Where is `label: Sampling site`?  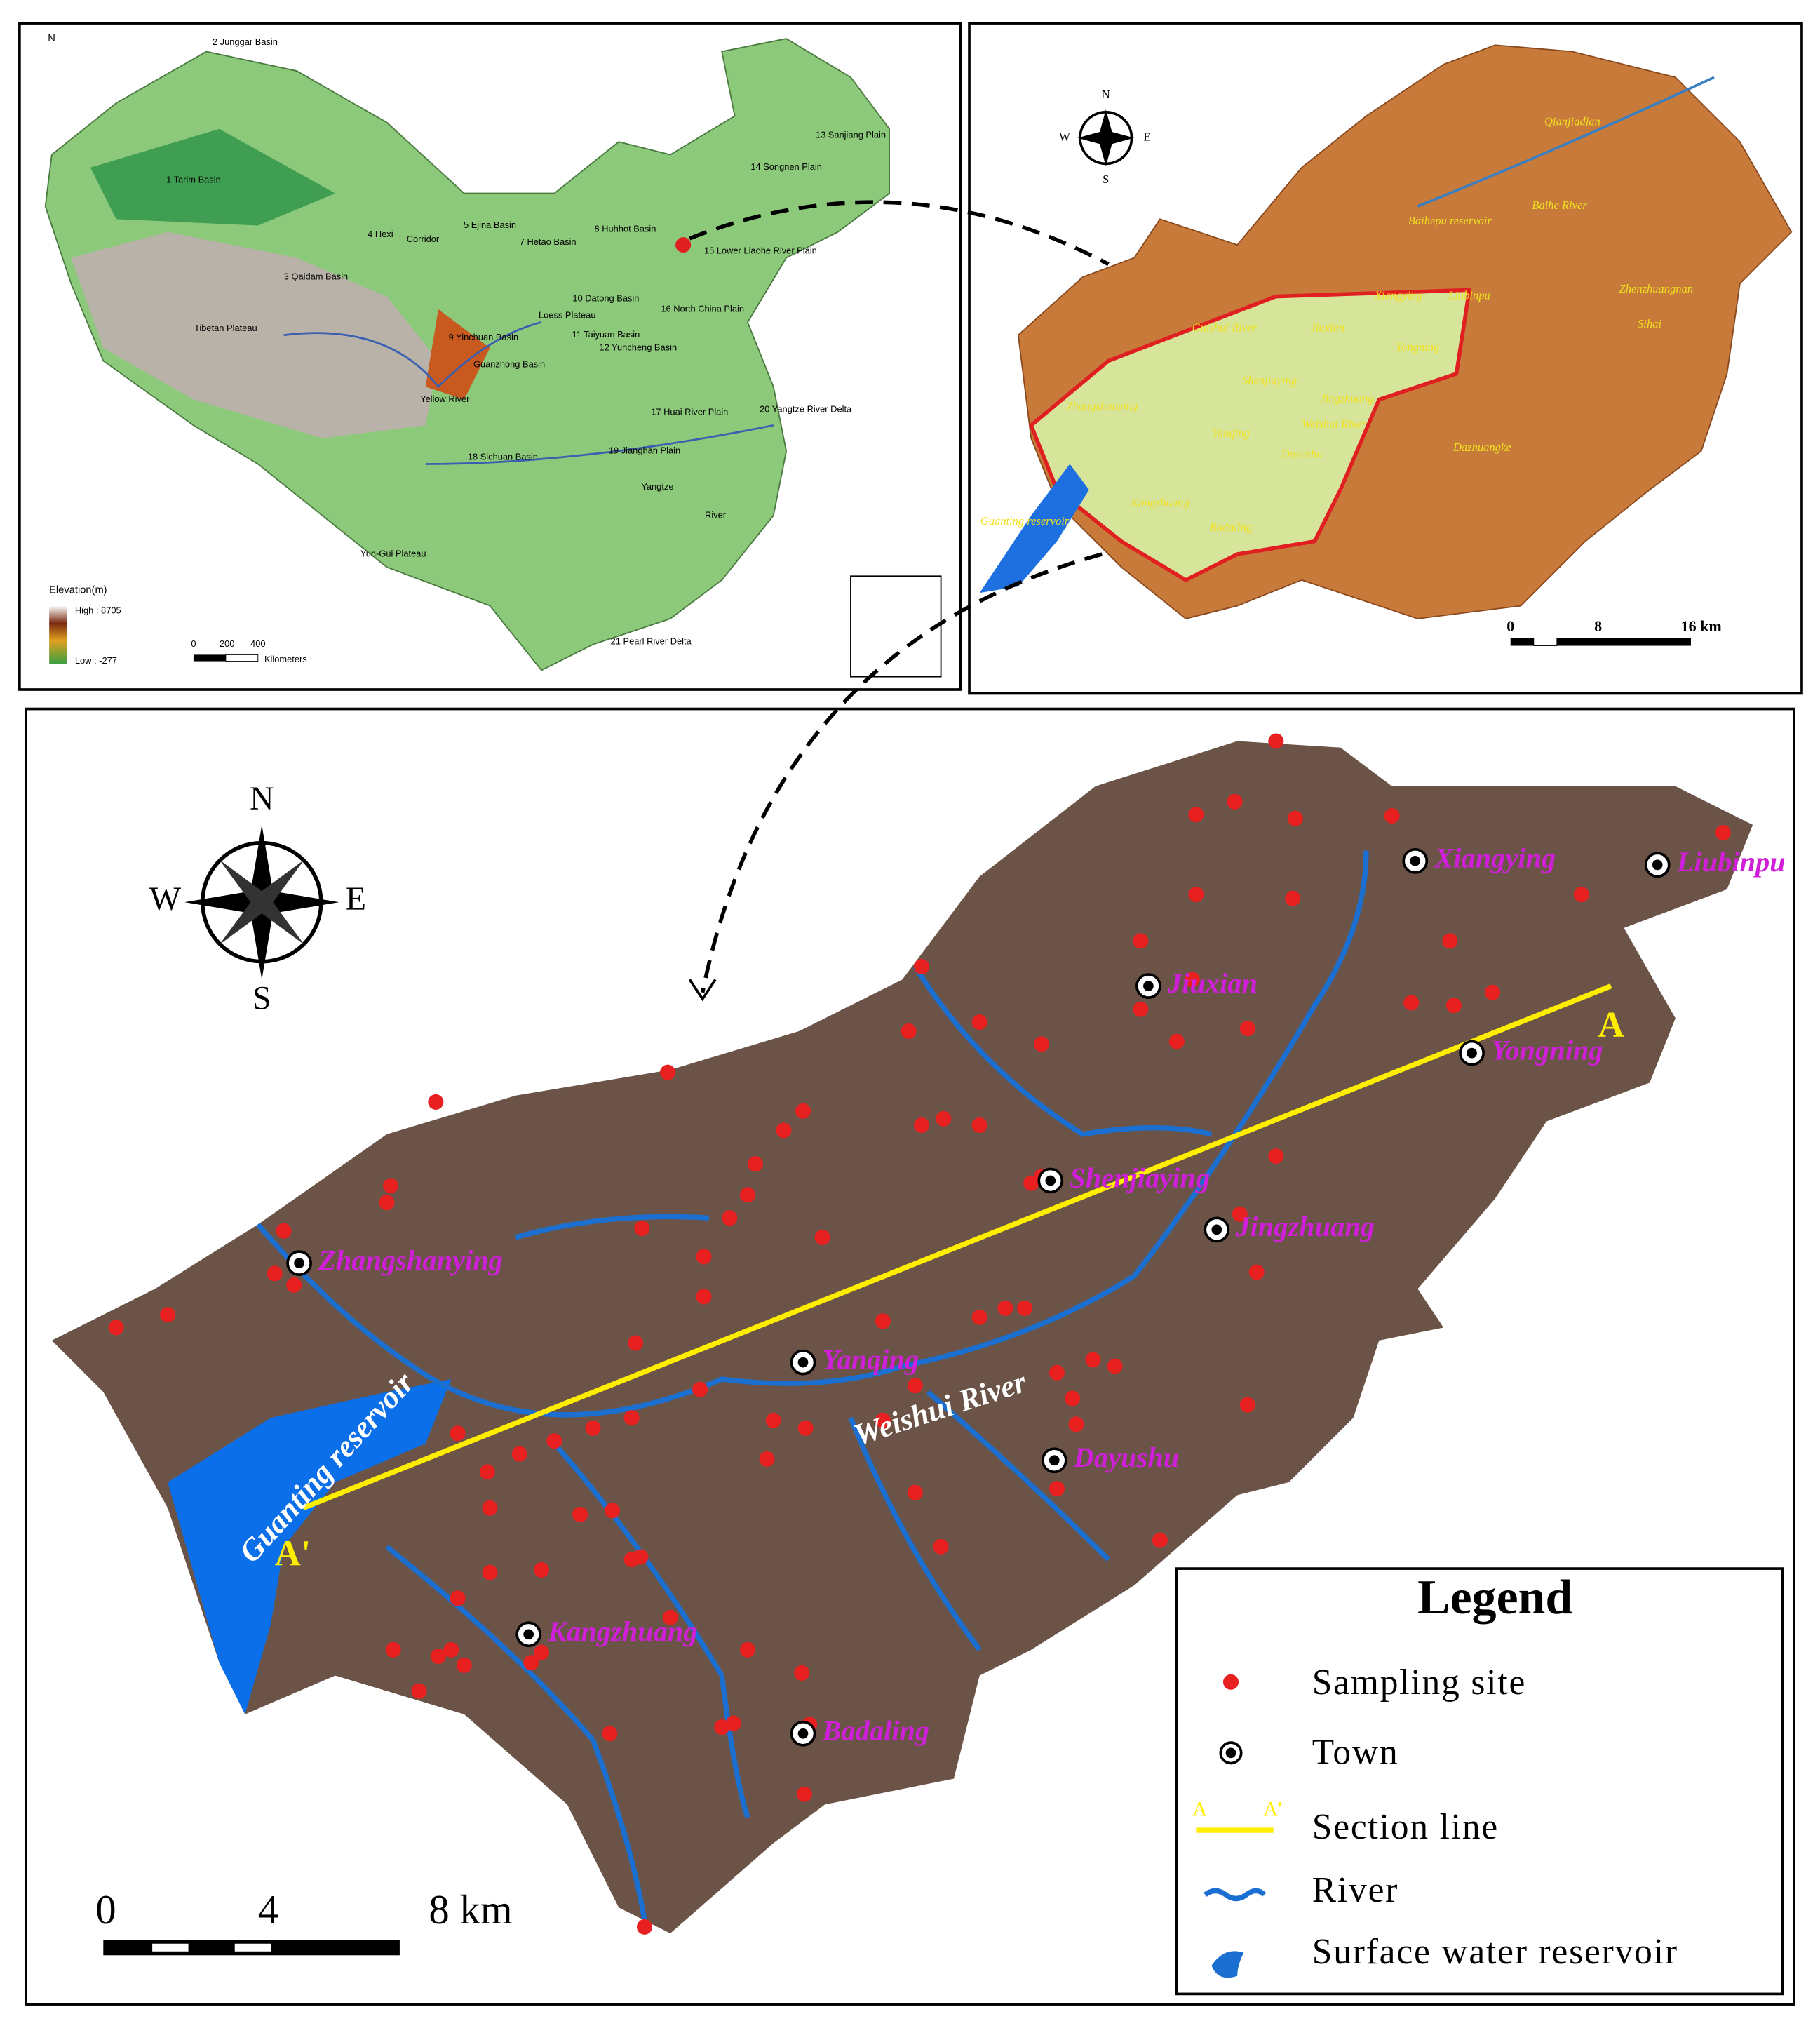 label: Sampling site is located at coordinates (1419, 1683).